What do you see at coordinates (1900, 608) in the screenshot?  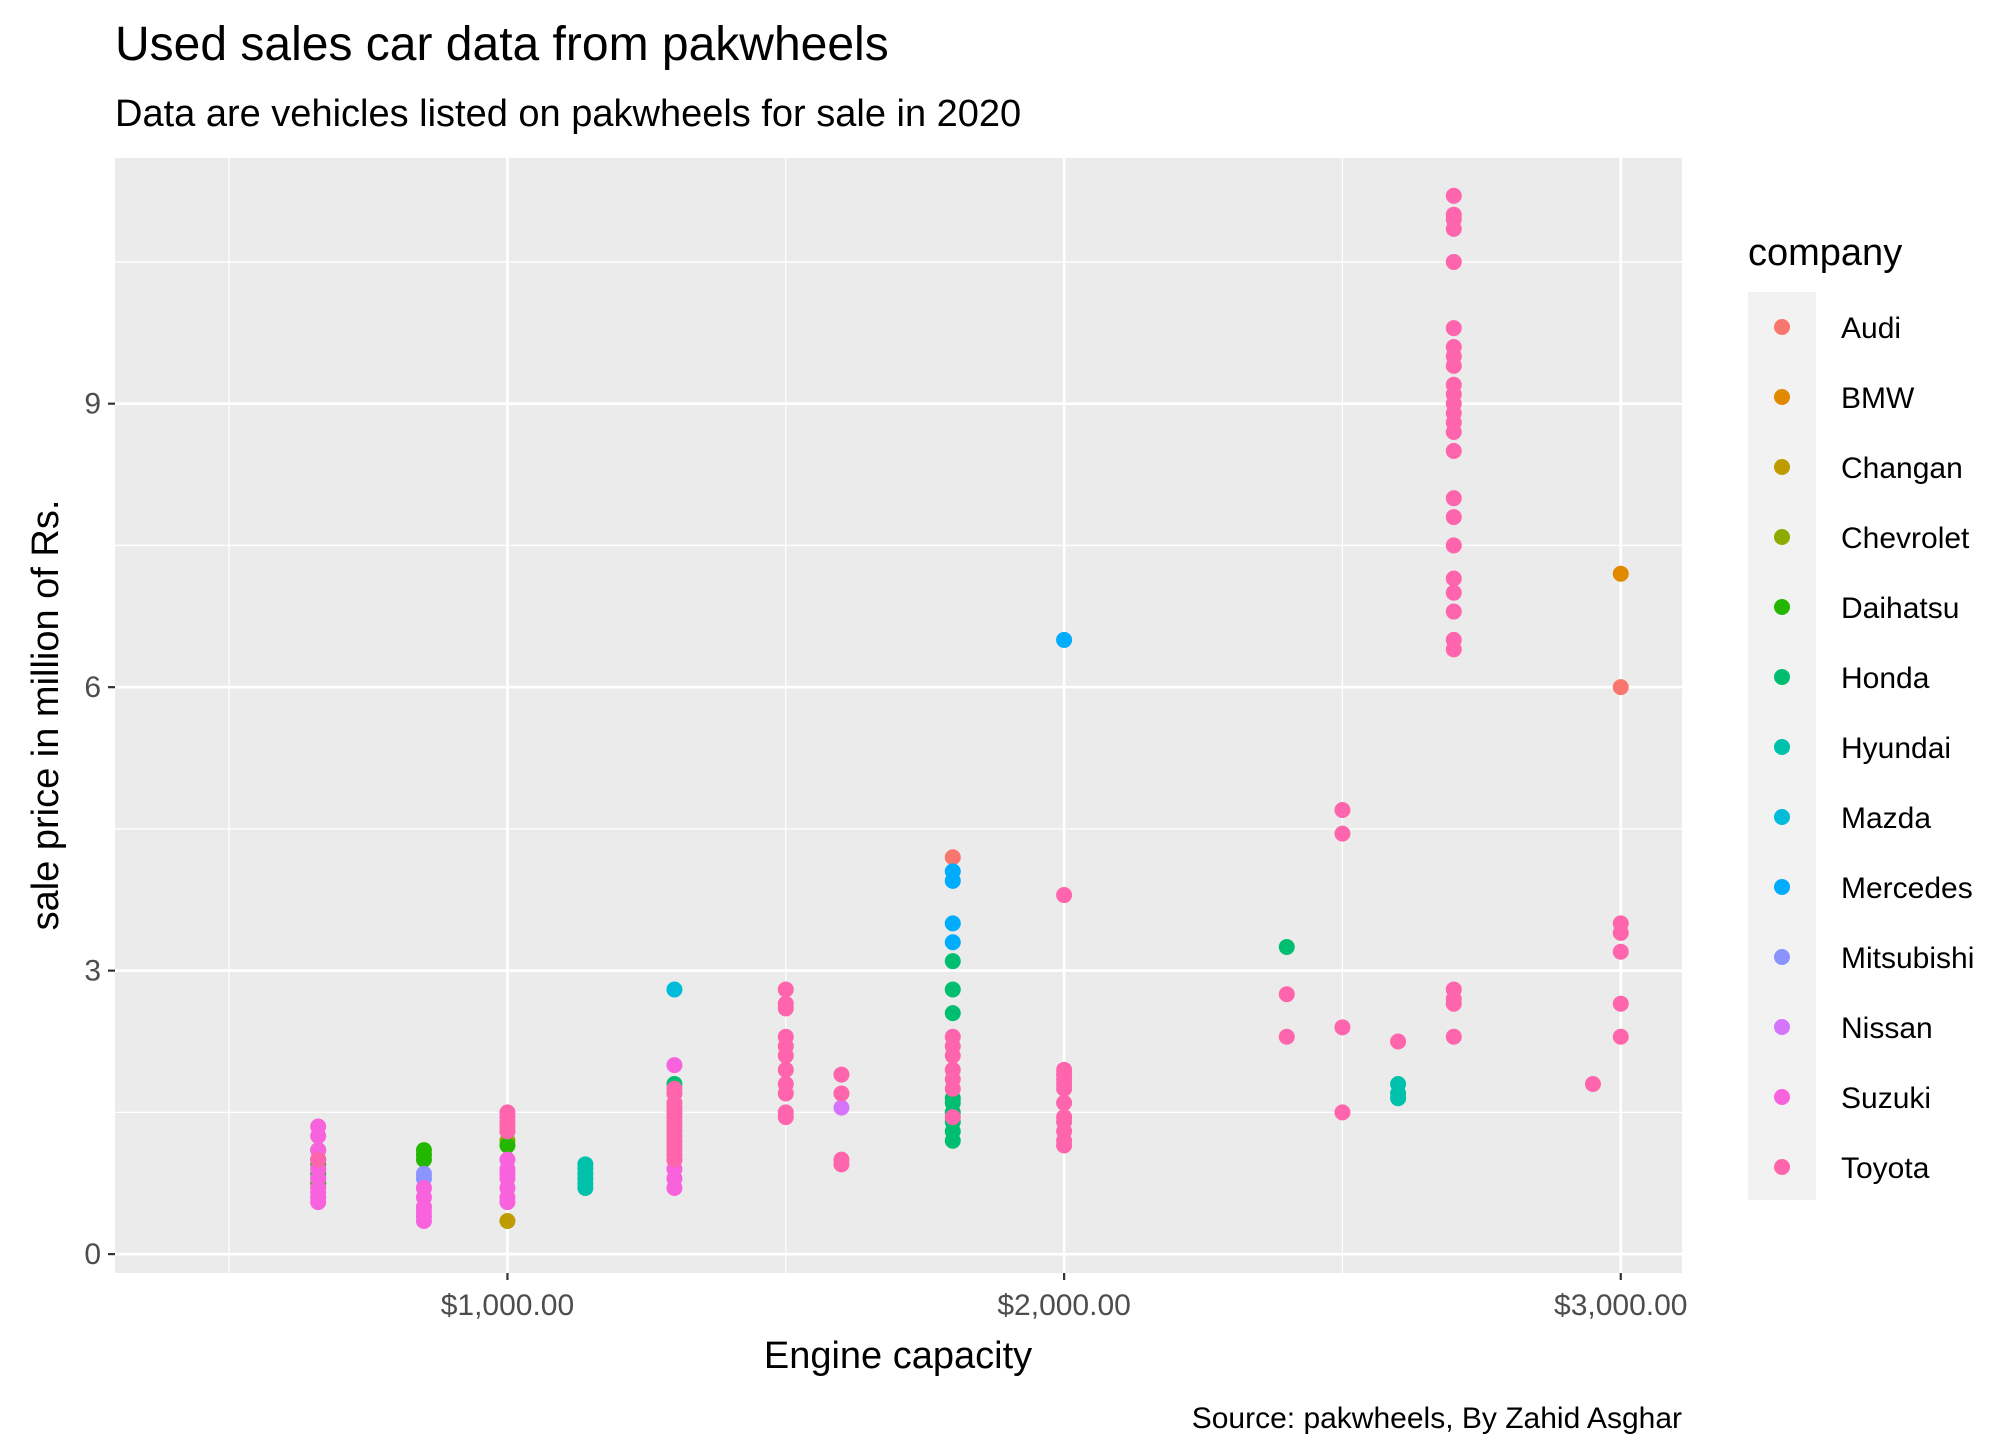 I see `legend-label: Daihatsu` at bounding box center [1900, 608].